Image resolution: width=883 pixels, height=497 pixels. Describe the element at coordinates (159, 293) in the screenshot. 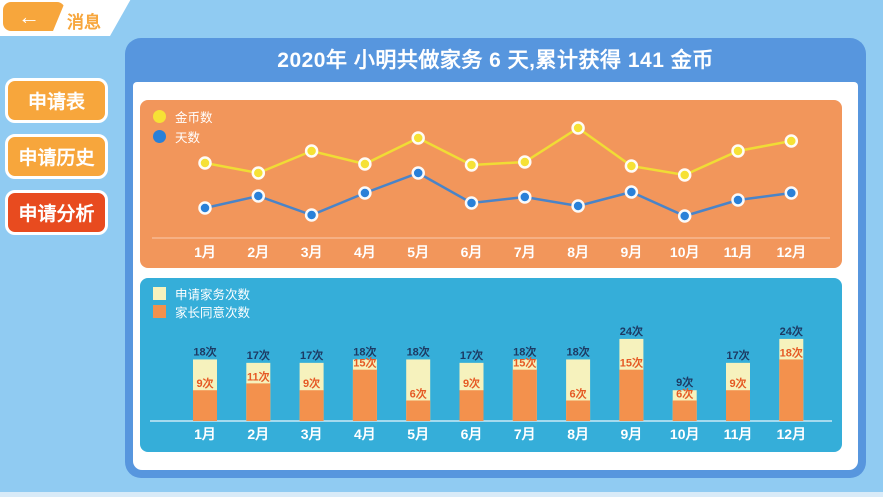

I see `applications-square-icon` at that location.